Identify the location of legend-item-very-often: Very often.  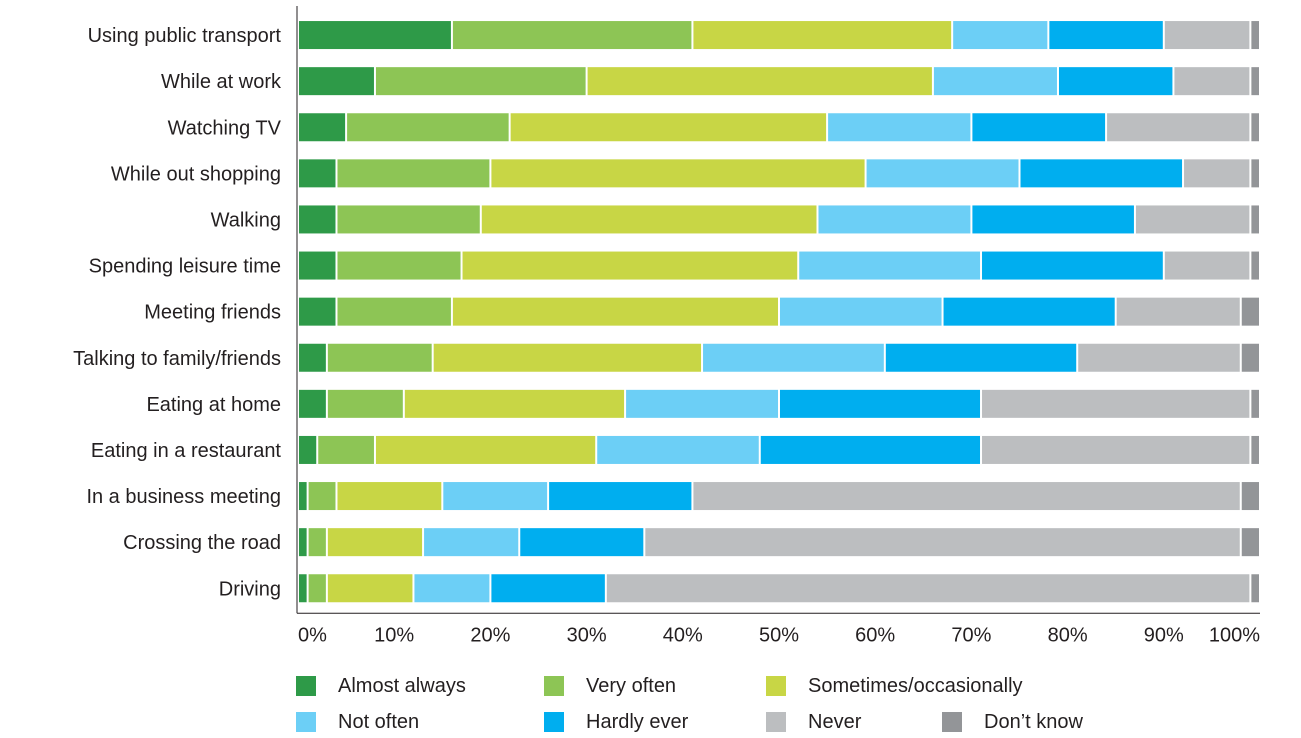
(610, 686).